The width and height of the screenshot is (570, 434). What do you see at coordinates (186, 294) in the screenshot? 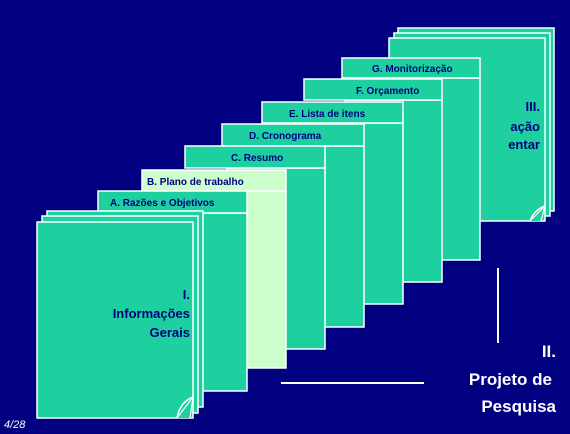
I see `section-1-roman: I.` at bounding box center [186, 294].